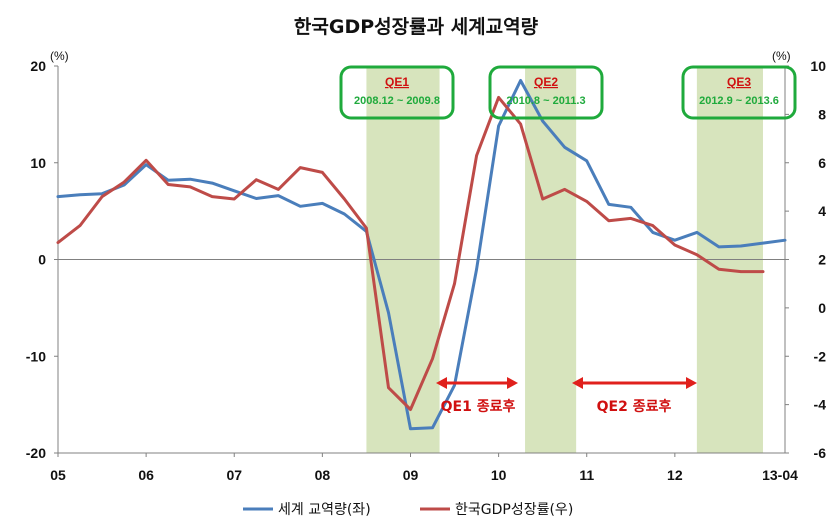  What do you see at coordinates (820, 356) in the screenshot?
I see `right-tick-label-6: -2` at bounding box center [820, 356].